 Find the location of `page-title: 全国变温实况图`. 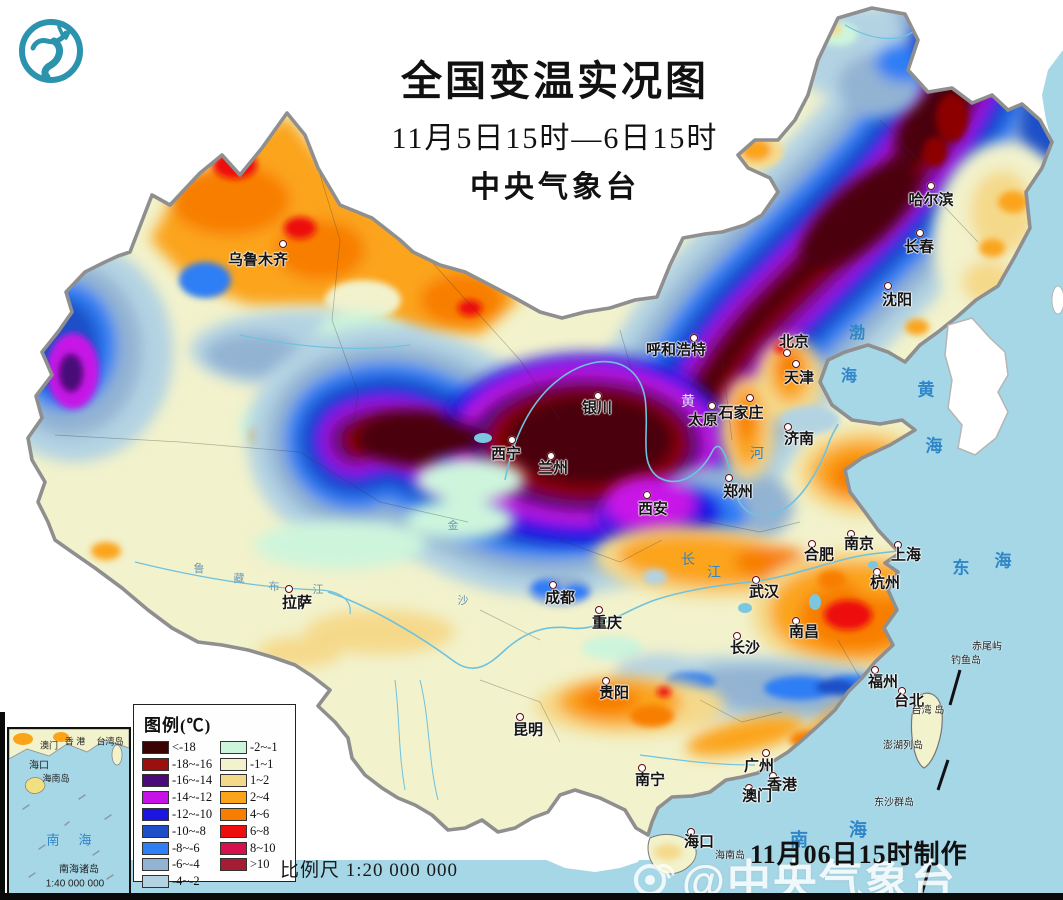

page-title: 全国变温实况图 is located at coordinates (555, 81).